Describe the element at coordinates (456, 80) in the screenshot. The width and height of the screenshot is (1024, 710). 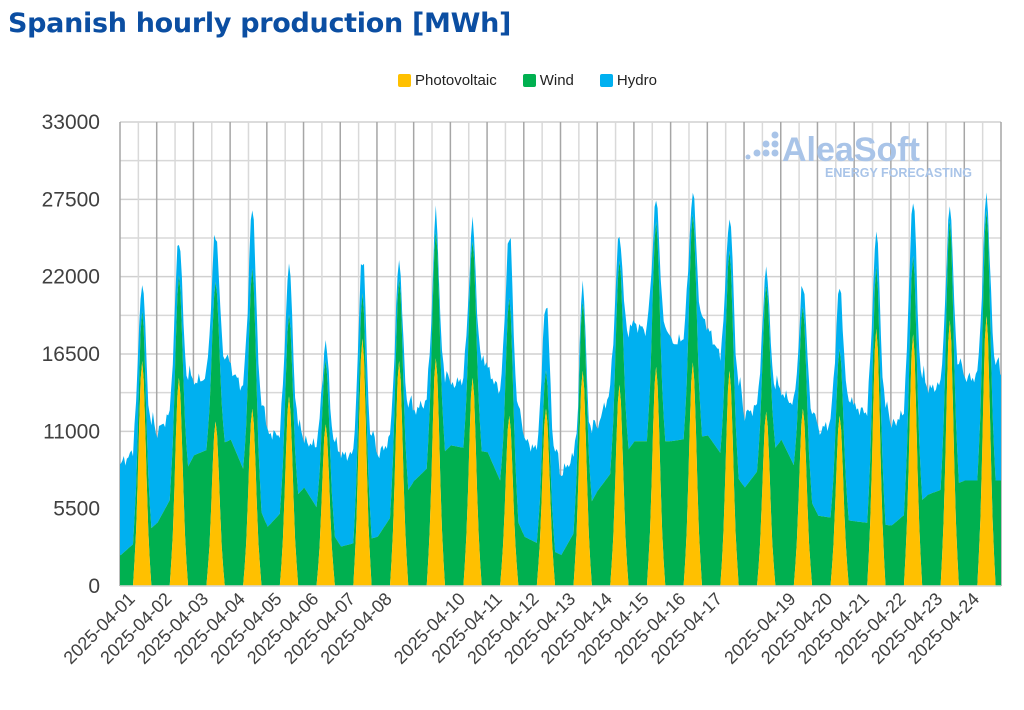
I see `legend-label-photovoltaic: Photovoltaic` at that location.